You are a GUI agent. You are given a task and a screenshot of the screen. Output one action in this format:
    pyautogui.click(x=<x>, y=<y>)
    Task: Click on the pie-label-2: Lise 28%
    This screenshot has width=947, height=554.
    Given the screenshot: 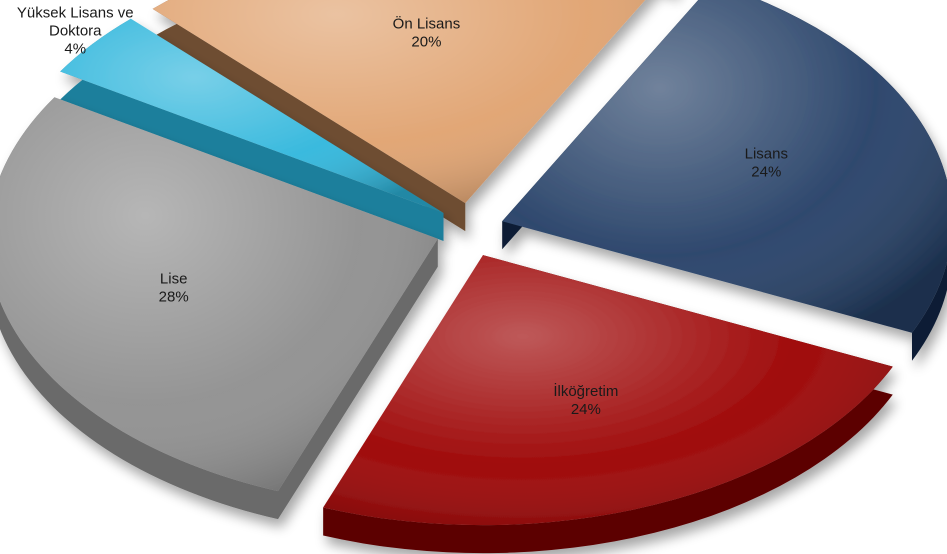 What is the action you would take?
    pyautogui.click(x=174, y=288)
    